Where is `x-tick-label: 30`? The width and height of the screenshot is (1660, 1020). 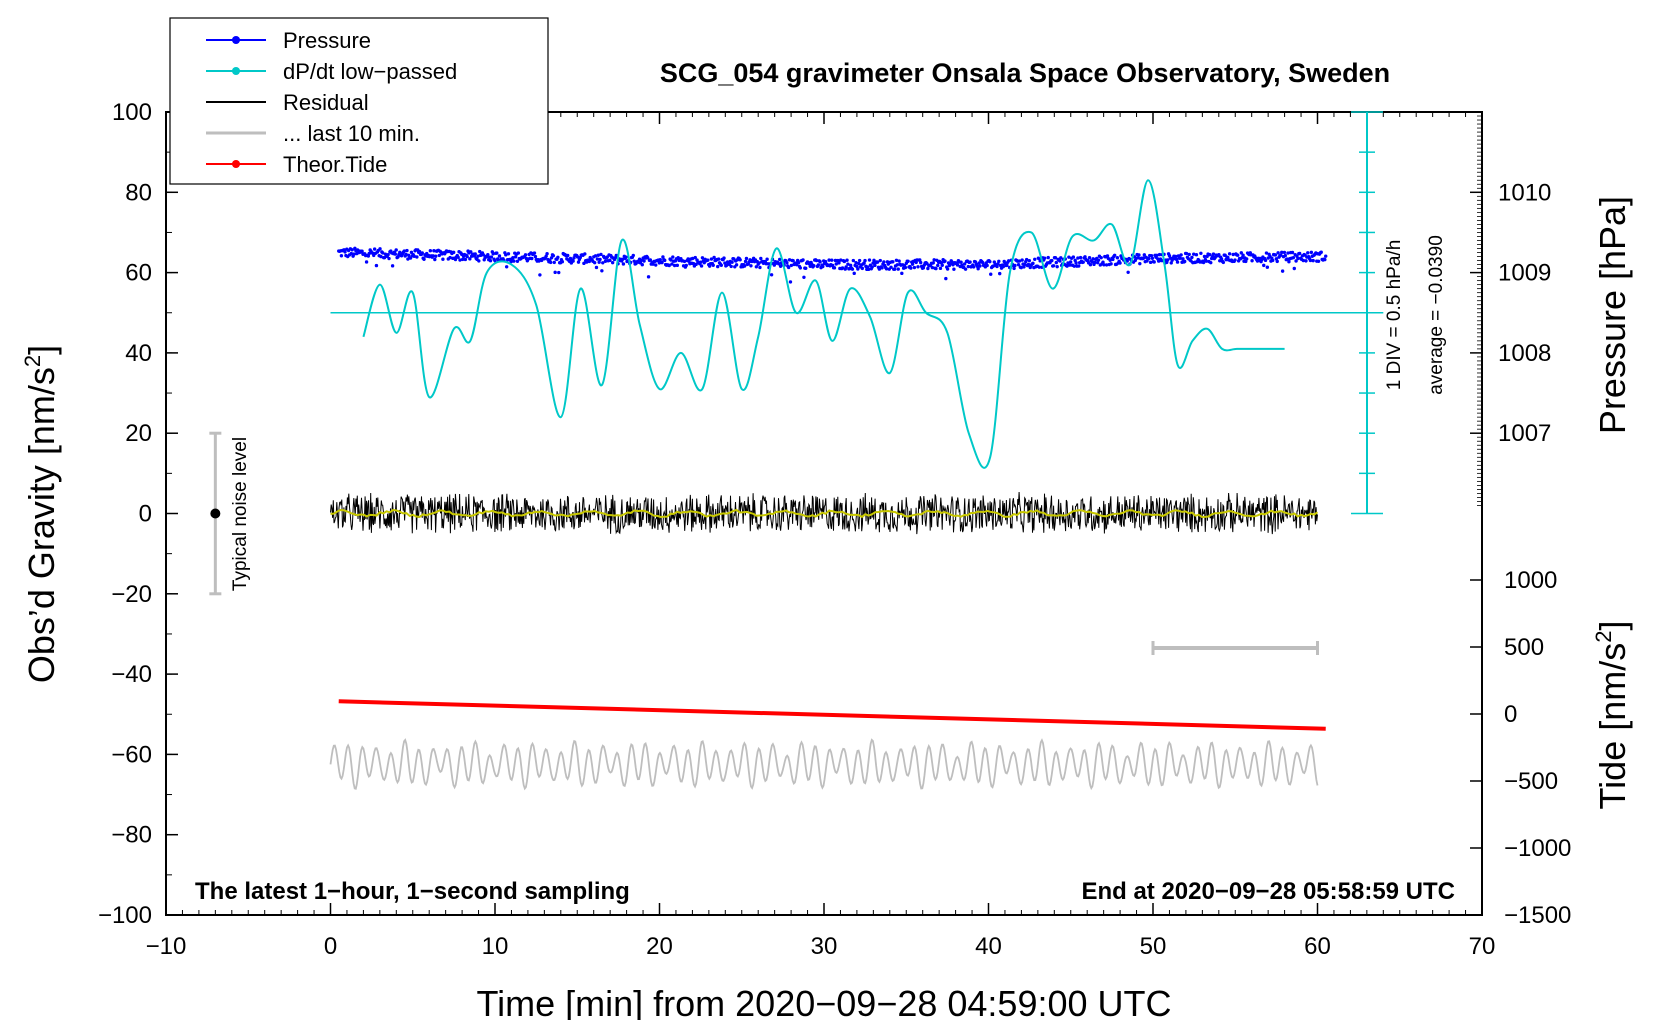
x-tick-label: 30 is located at coordinates (824, 946).